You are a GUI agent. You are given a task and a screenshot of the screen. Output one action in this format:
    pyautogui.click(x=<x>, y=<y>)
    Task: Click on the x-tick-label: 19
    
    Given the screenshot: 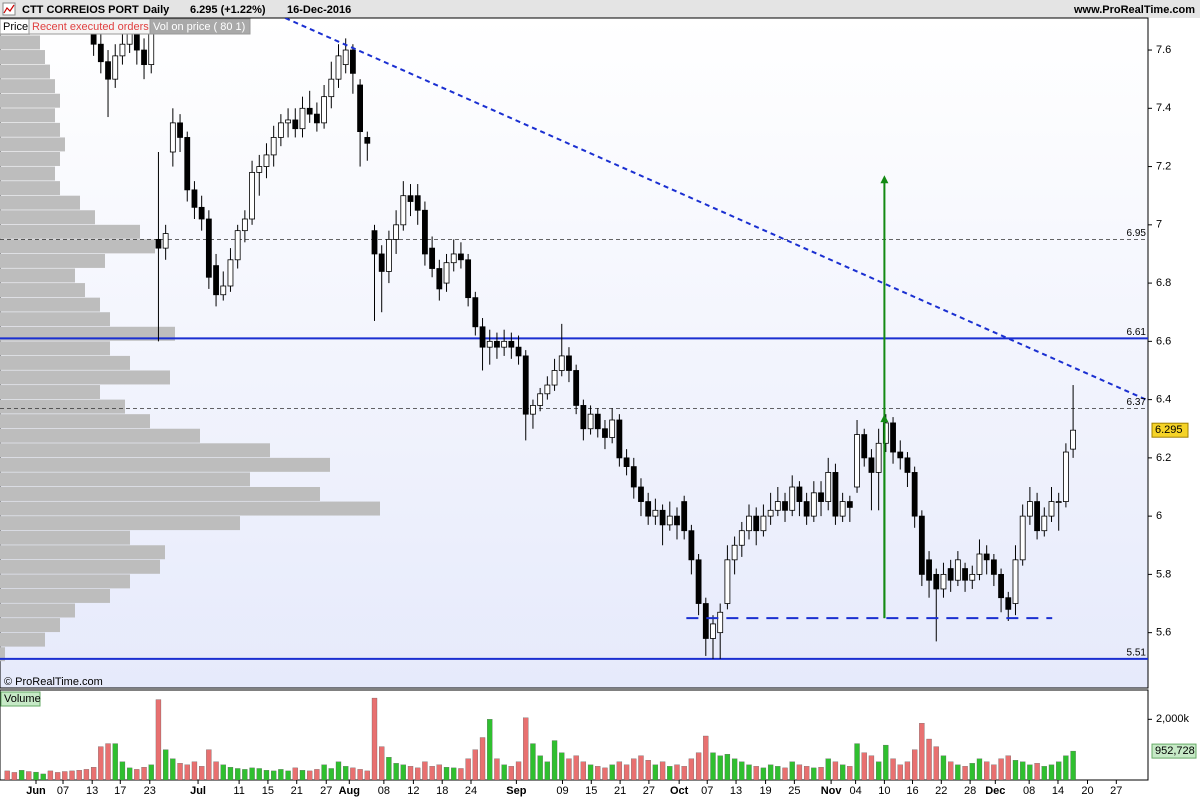 What is the action you would take?
    pyautogui.click(x=765, y=791)
    